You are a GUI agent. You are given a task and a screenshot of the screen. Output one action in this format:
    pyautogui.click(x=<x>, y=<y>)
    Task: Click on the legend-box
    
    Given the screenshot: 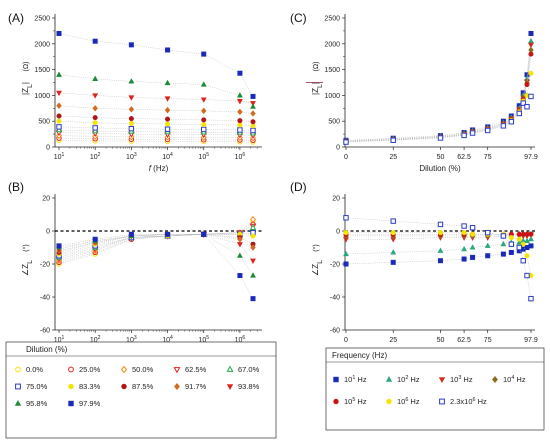 What is the action you would take?
    pyautogui.click(x=435, y=389)
    